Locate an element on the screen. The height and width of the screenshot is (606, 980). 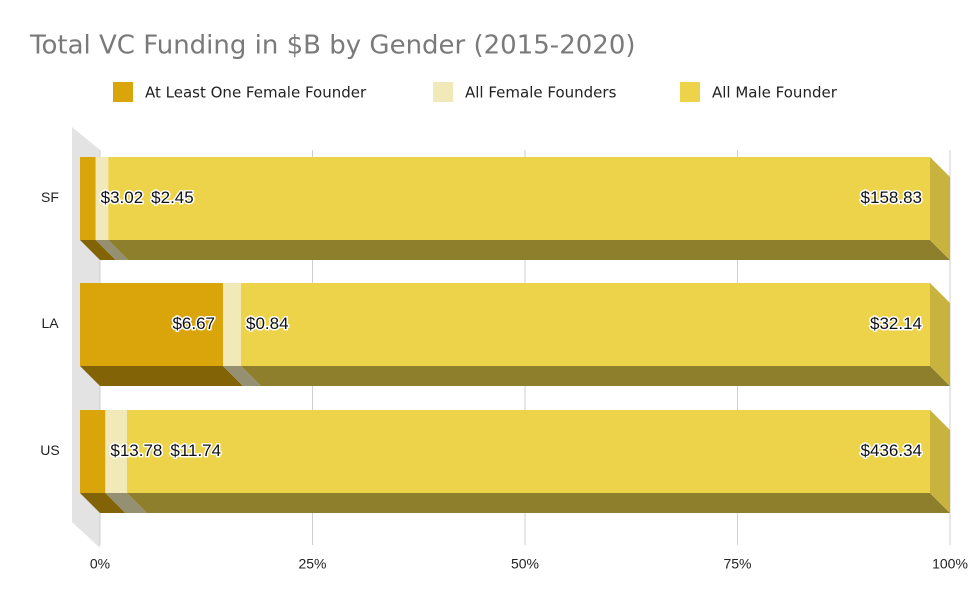
value-label: $13.78 is located at coordinates (136, 450).